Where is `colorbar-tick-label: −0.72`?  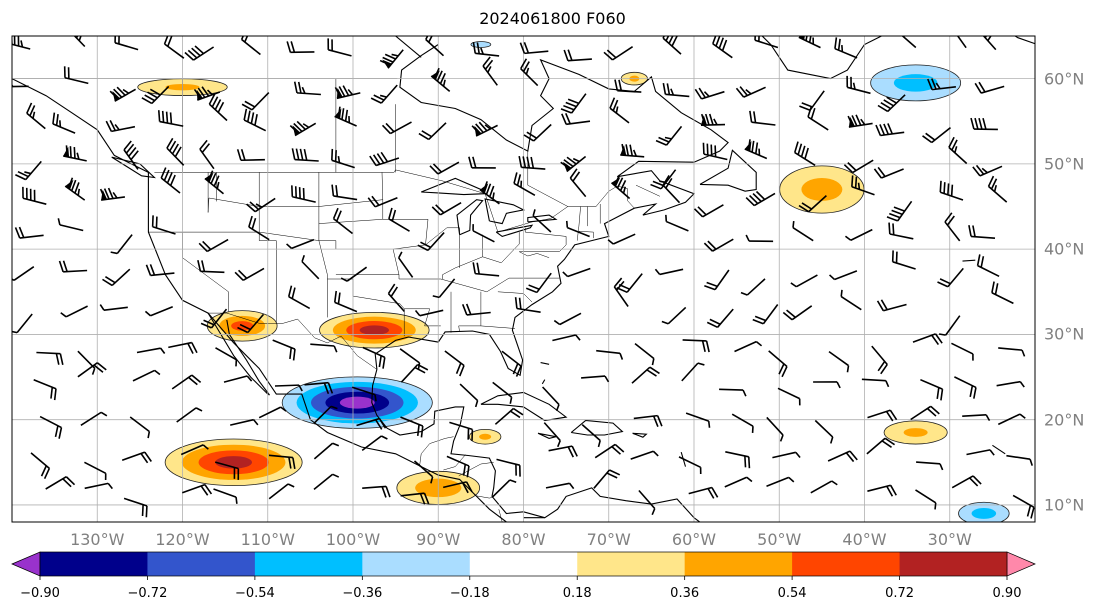
colorbar-tick-label: −0.72 is located at coordinates (147, 593).